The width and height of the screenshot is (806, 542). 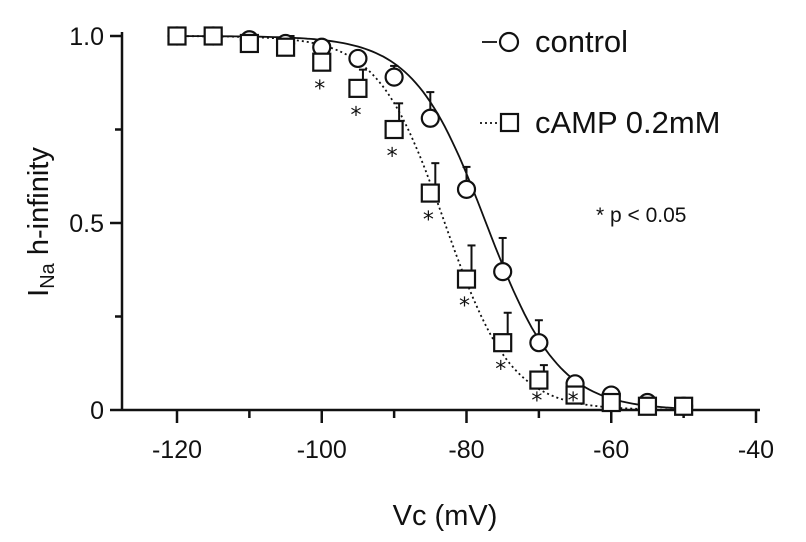 I want to click on y-tick-label: 0, so click(x=97, y=411).